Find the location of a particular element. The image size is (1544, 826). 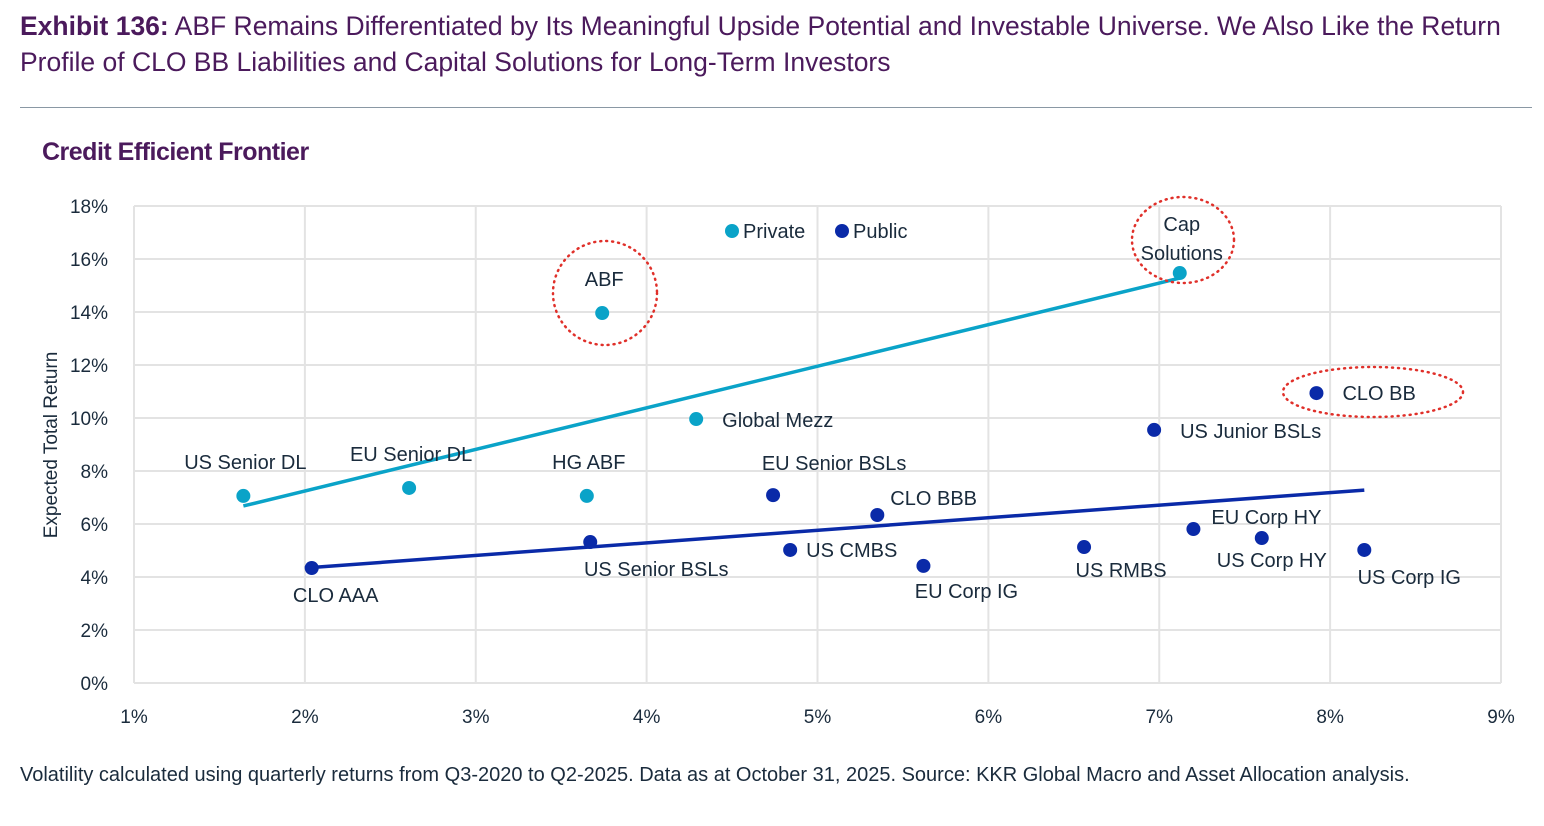

data-label: EU Senior DL is located at coordinates (411, 455).